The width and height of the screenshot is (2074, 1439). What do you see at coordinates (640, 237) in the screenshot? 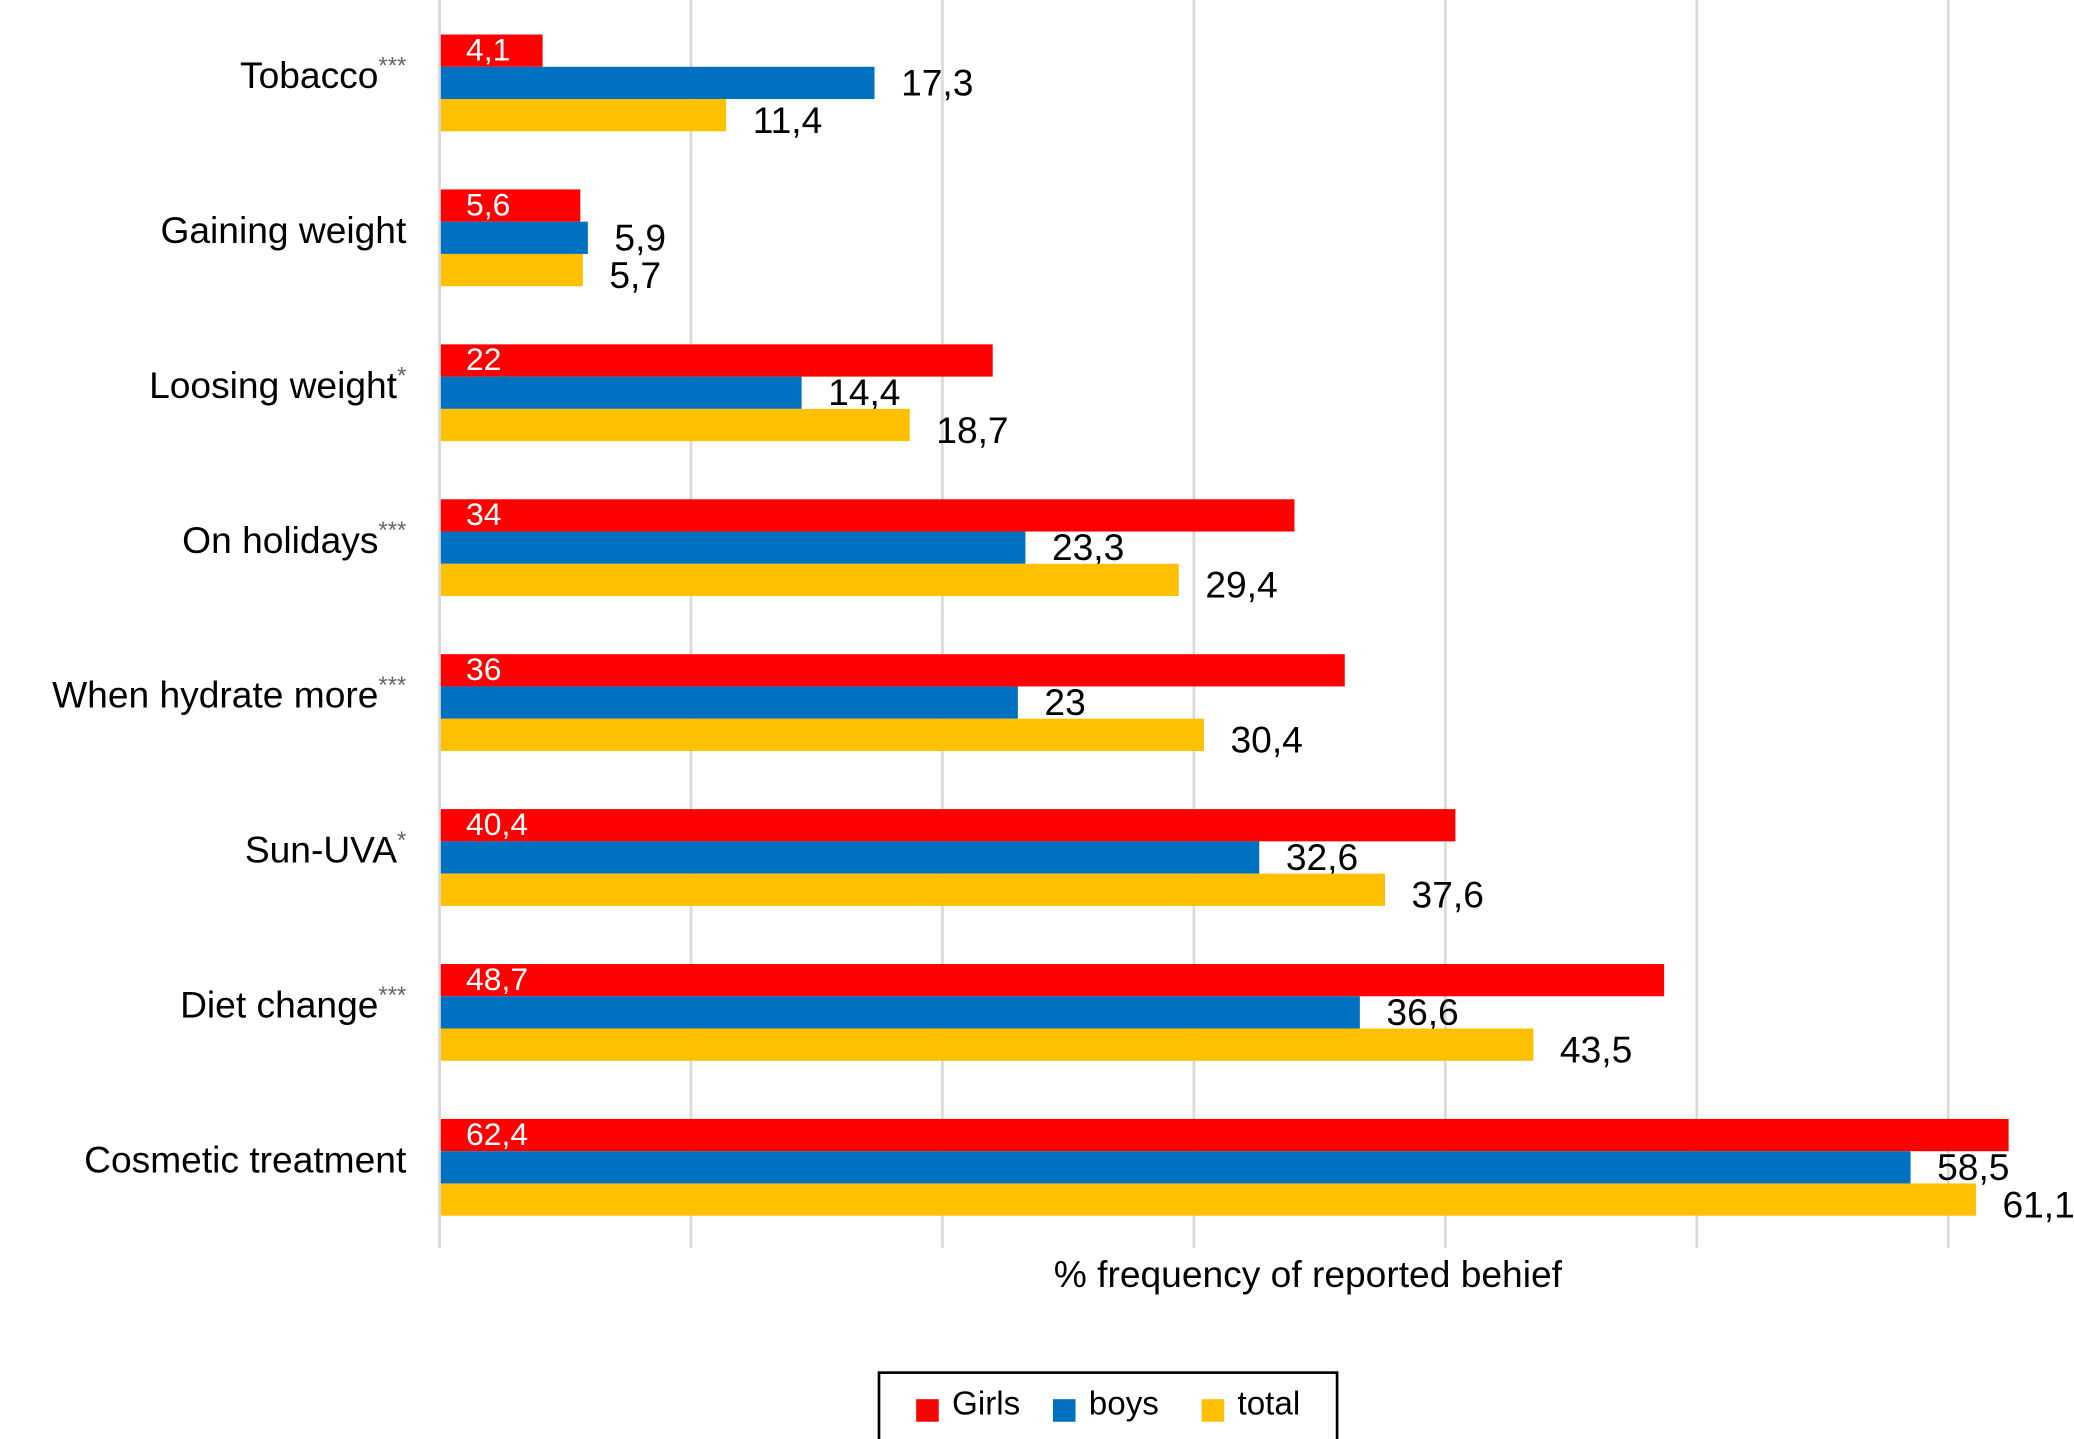
I see `value-label: 5,9` at bounding box center [640, 237].